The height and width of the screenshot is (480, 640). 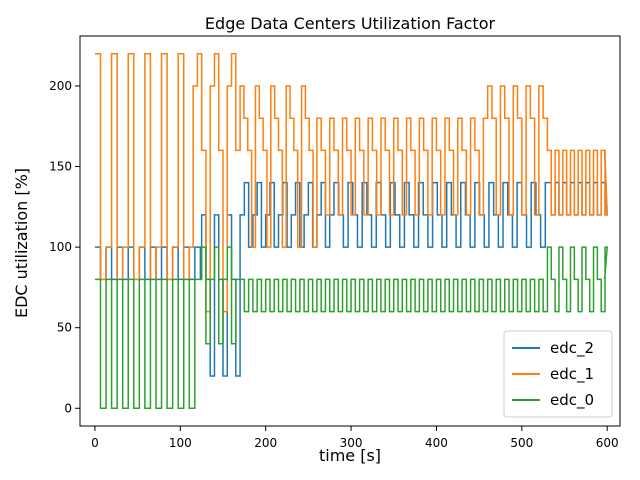 What do you see at coordinates (572, 400) in the screenshot?
I see `legend-label-edc_0: edc_0` at bounding box center [572, 400].